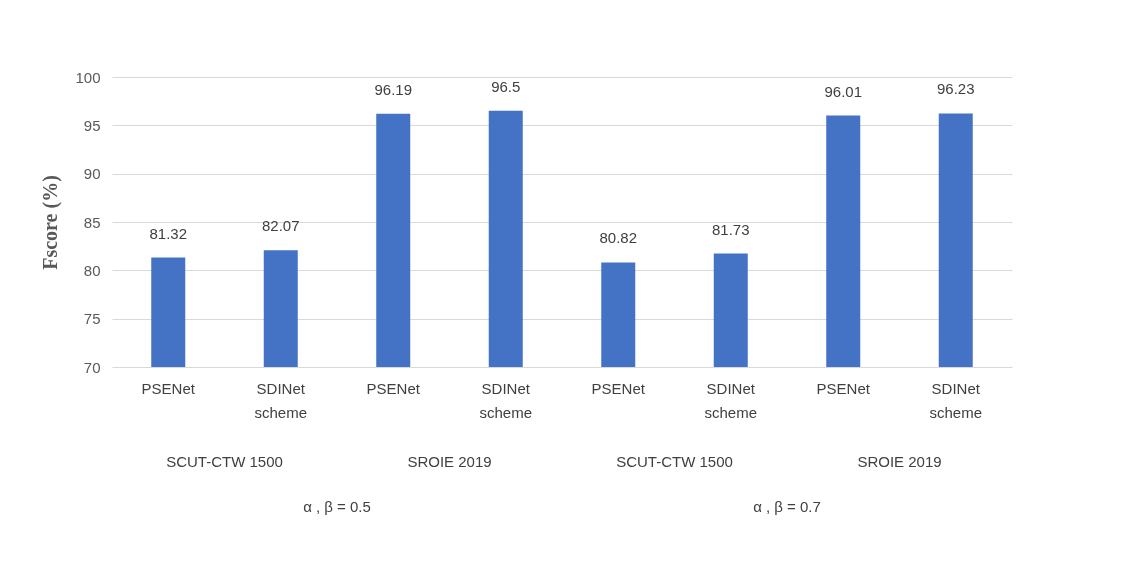 This screenshot has width=1135, height=565. What do you see at coordinates (280, 226) in the screenshot?
I see `data-label: 82.07` at bounding box center [280, 226].